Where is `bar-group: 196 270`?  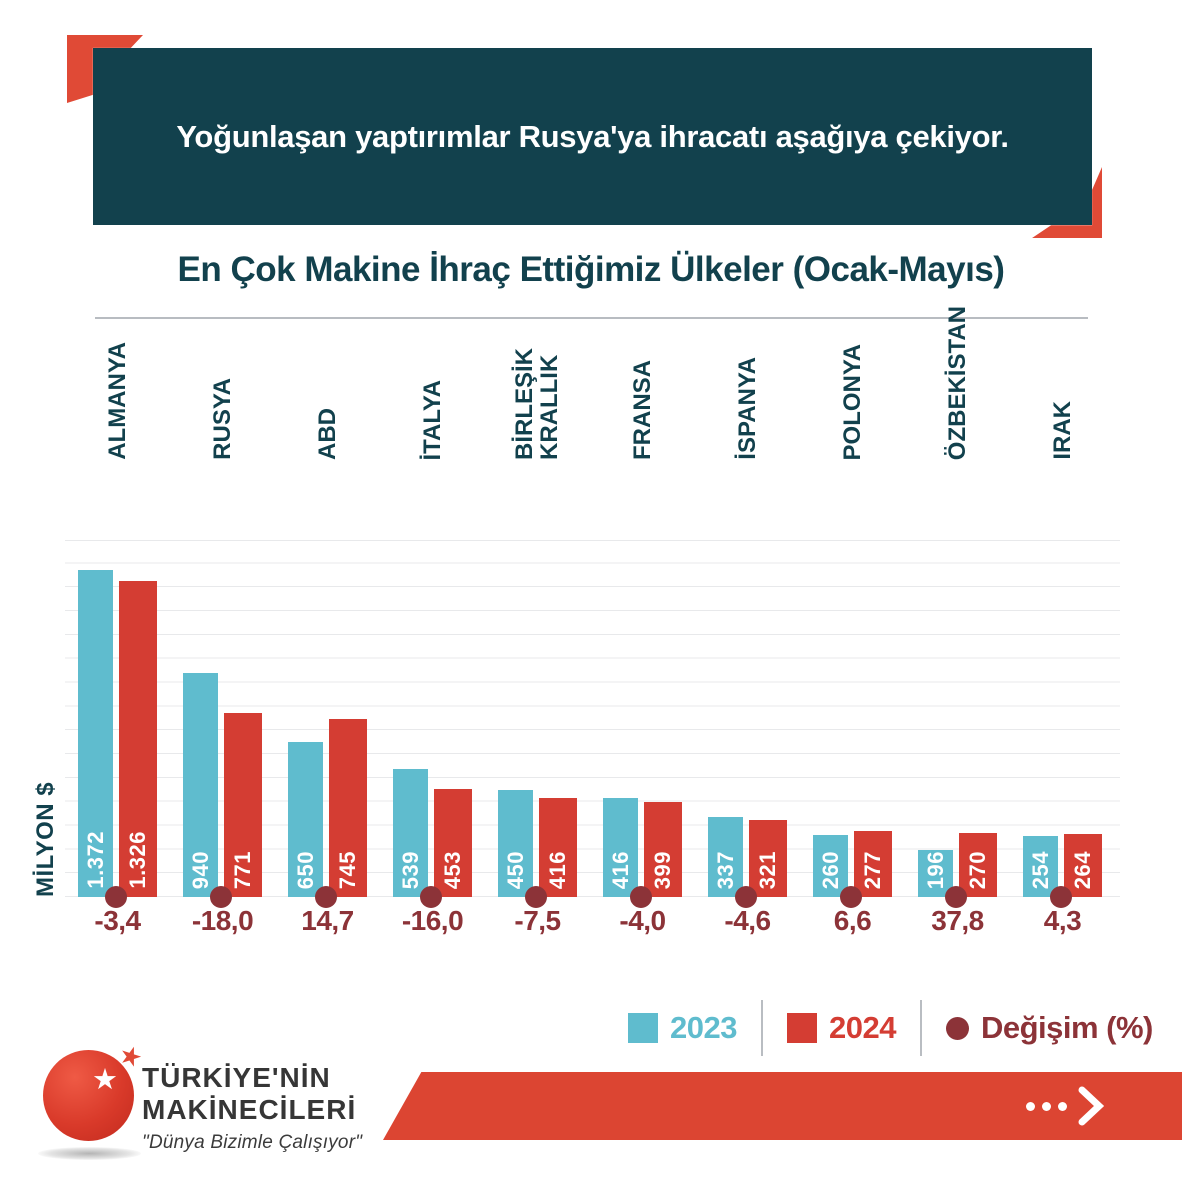 bar-group: 196 270 is located at coordinates (957, 724).